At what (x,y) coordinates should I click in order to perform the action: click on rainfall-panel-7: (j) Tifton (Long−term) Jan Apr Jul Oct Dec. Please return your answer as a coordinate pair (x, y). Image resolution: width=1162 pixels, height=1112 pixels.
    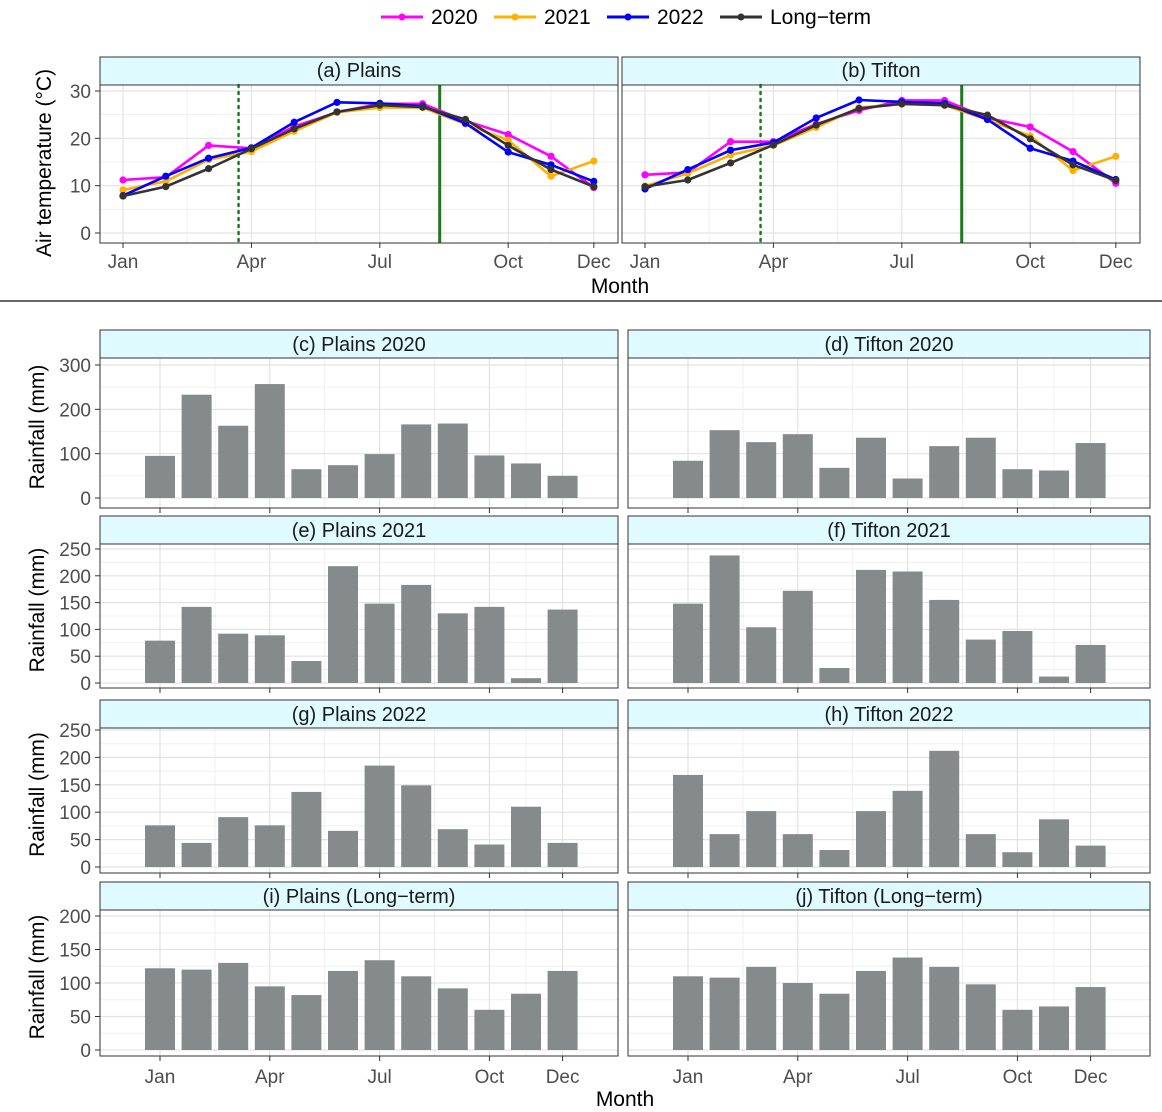
    Looking at the image, I should click on (889, 984).